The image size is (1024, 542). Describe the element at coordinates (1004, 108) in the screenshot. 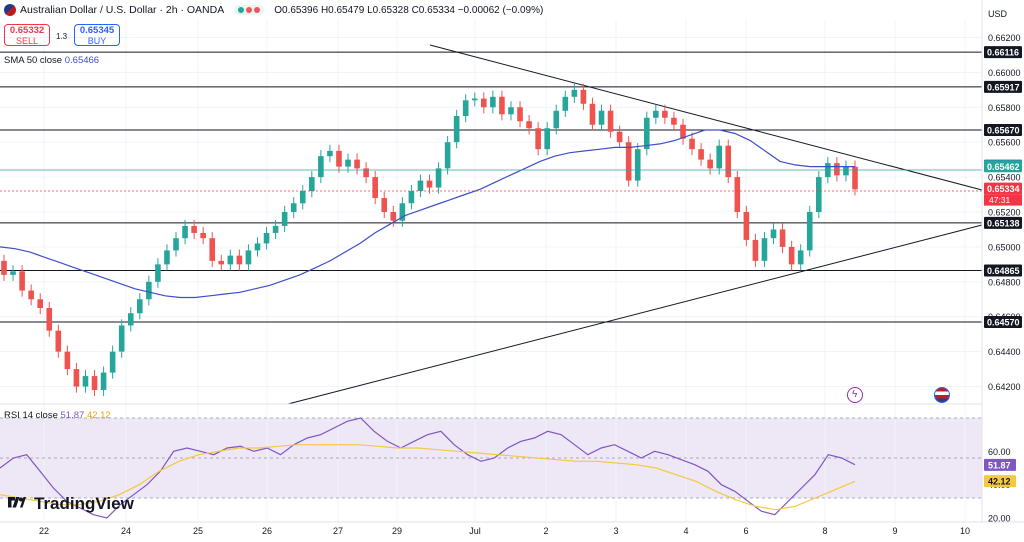

I see `price-tick-label: 0.65800` at that location.